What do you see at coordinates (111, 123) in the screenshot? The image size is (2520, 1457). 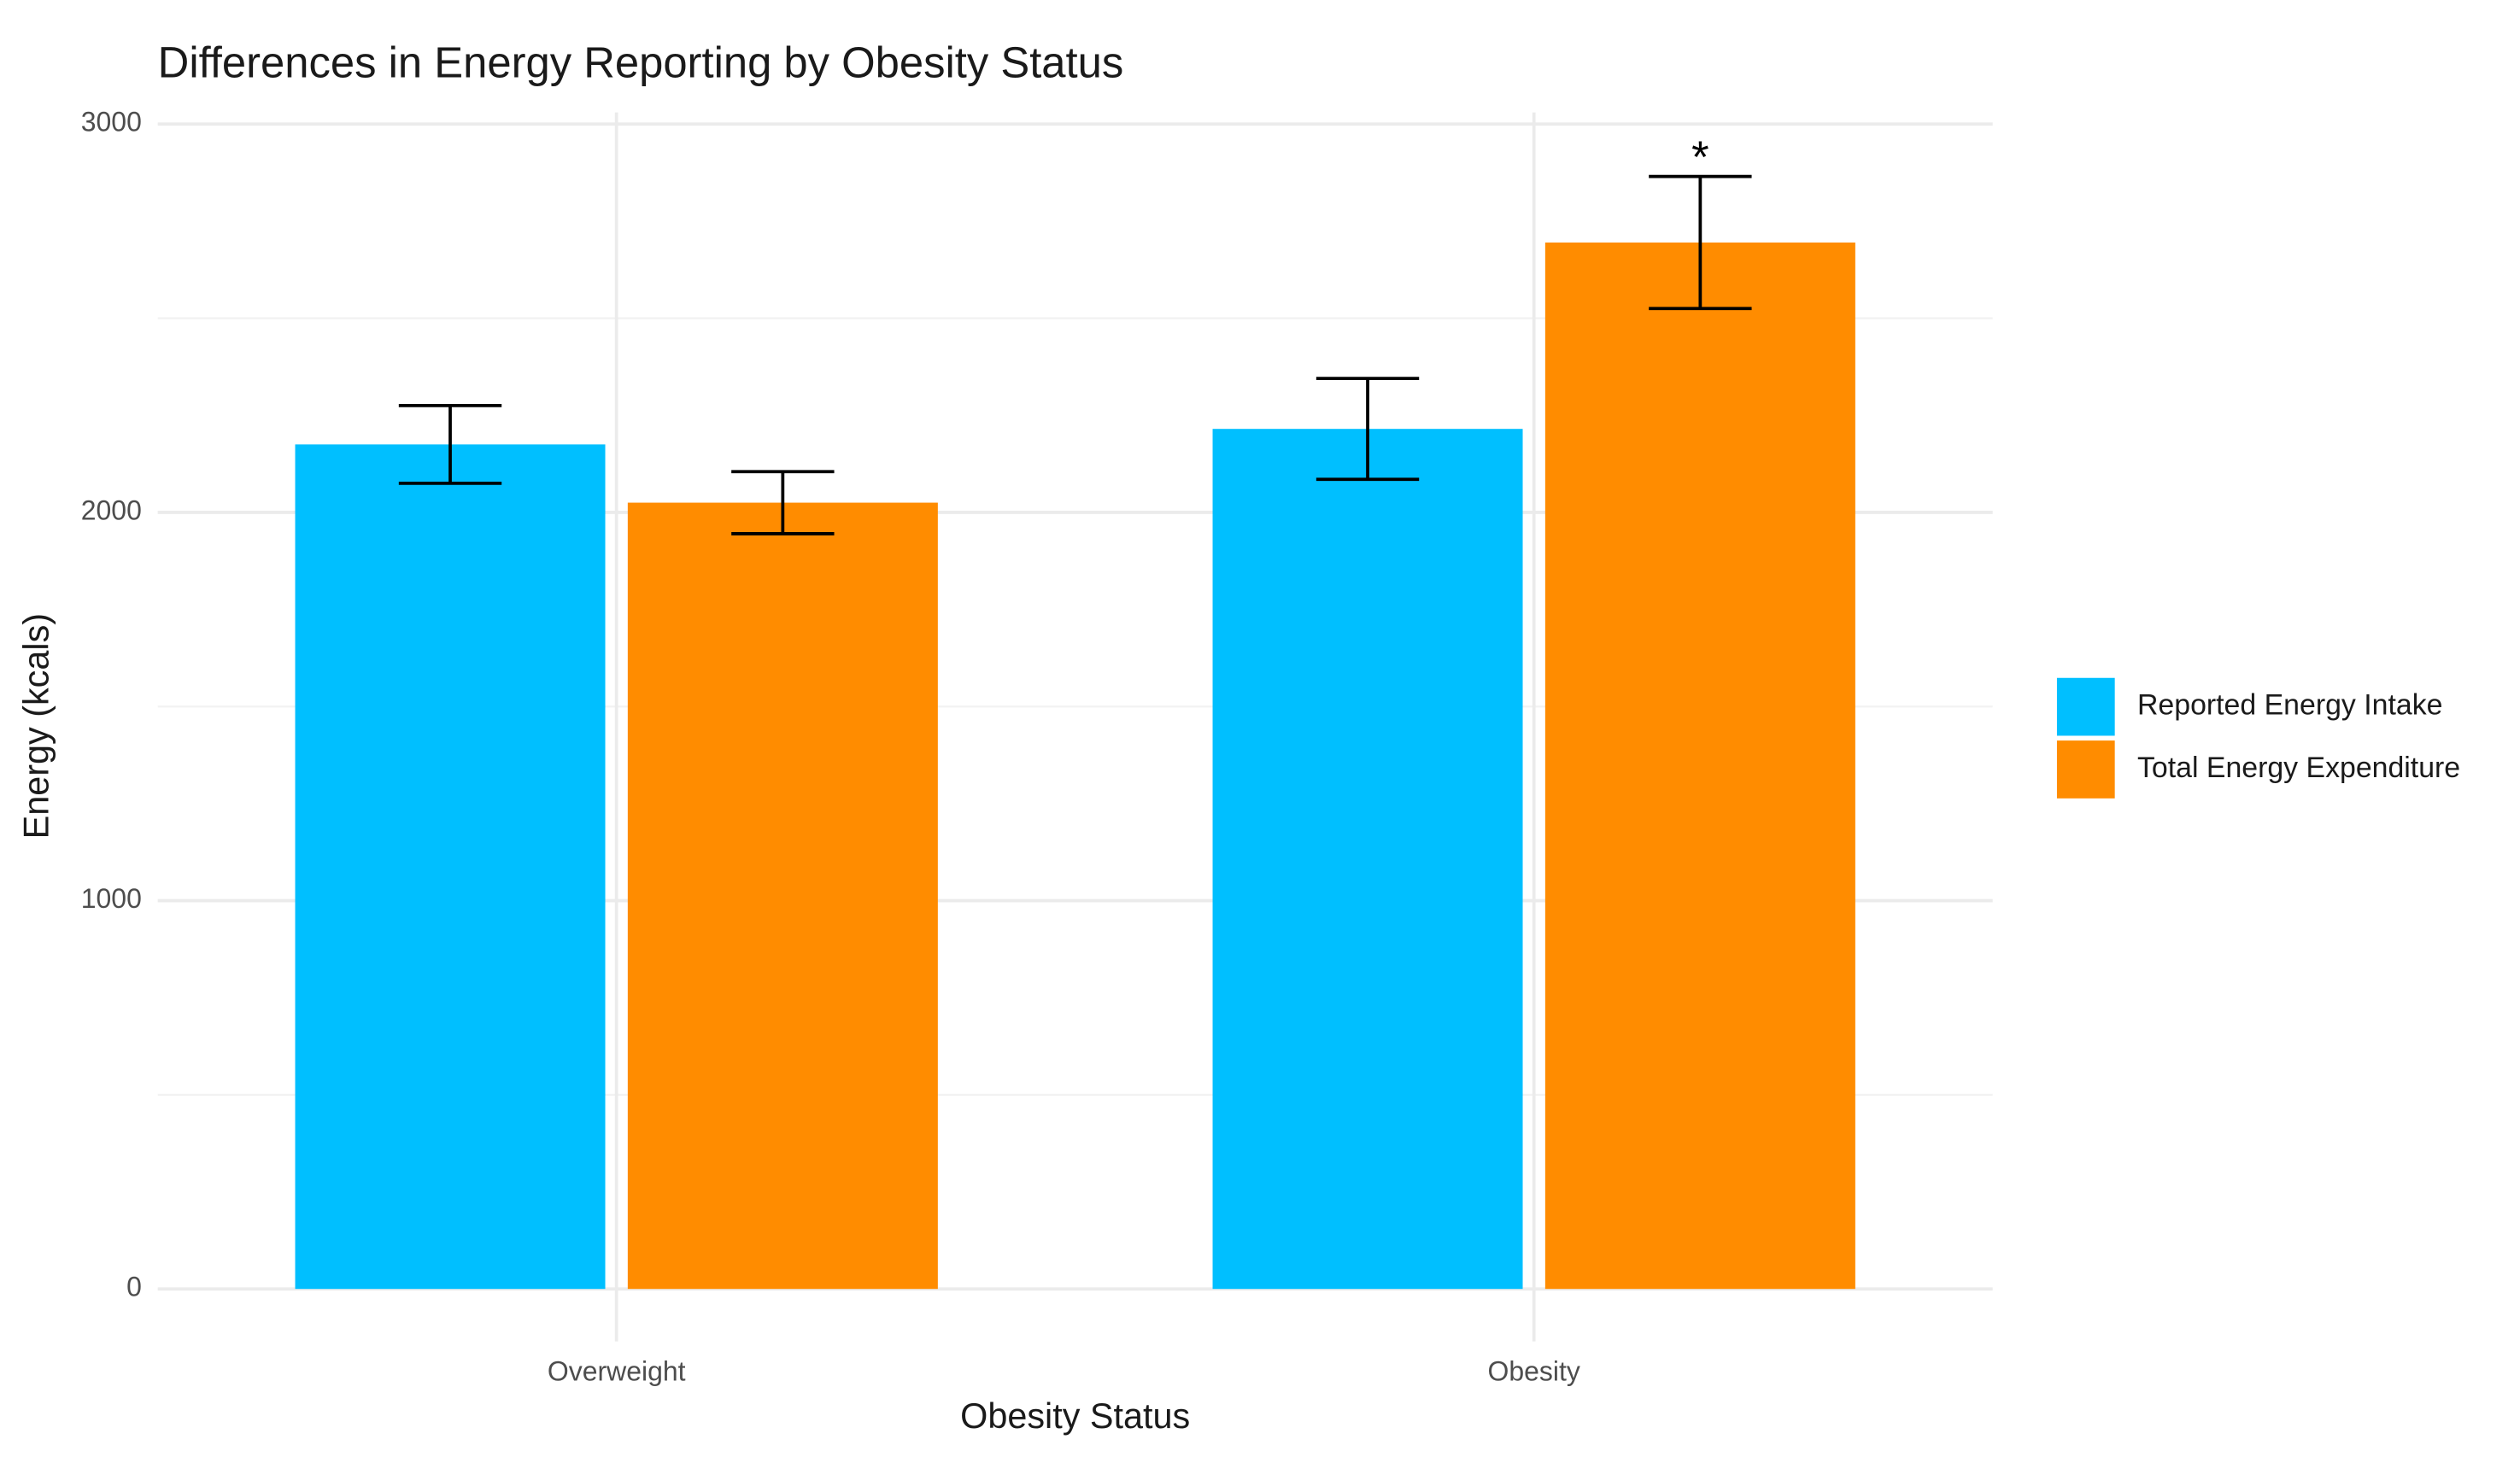 I see `y-tick-label: 3000` at bounding box center [111, 123].